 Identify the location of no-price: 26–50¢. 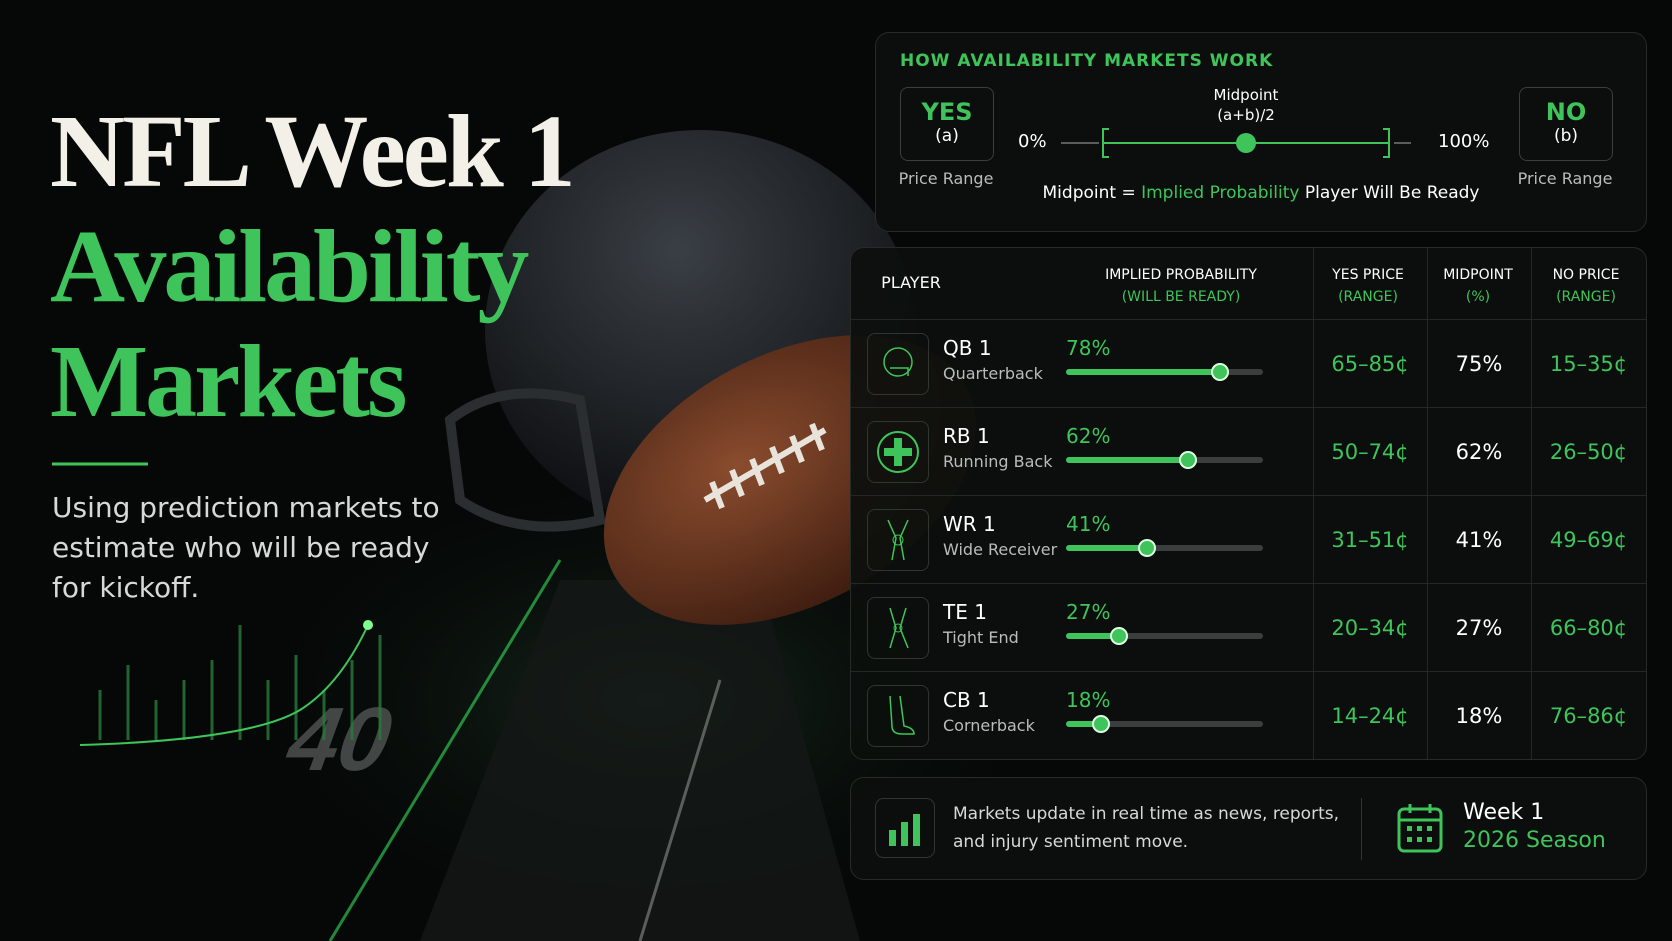
(1588, 452).